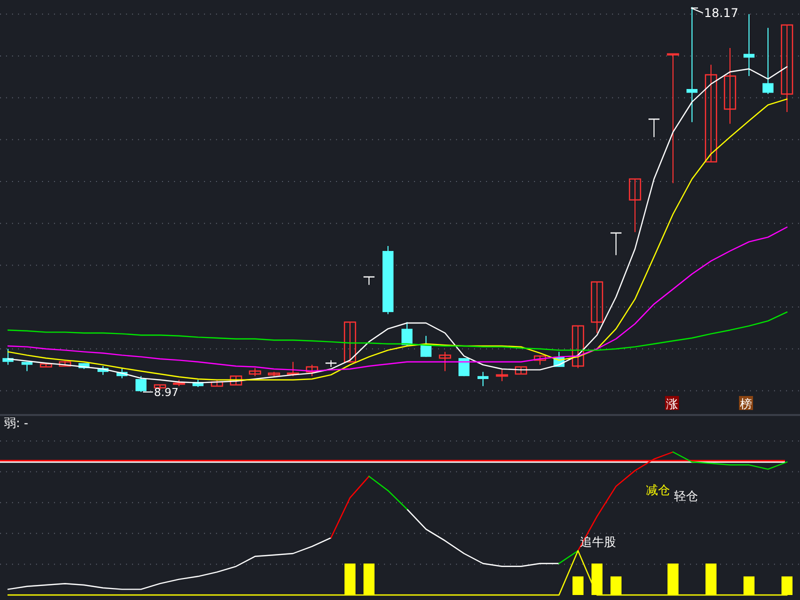  Describe the element at coordinates (746, 404) in the screenshot. I see `text: 榜` at that location.